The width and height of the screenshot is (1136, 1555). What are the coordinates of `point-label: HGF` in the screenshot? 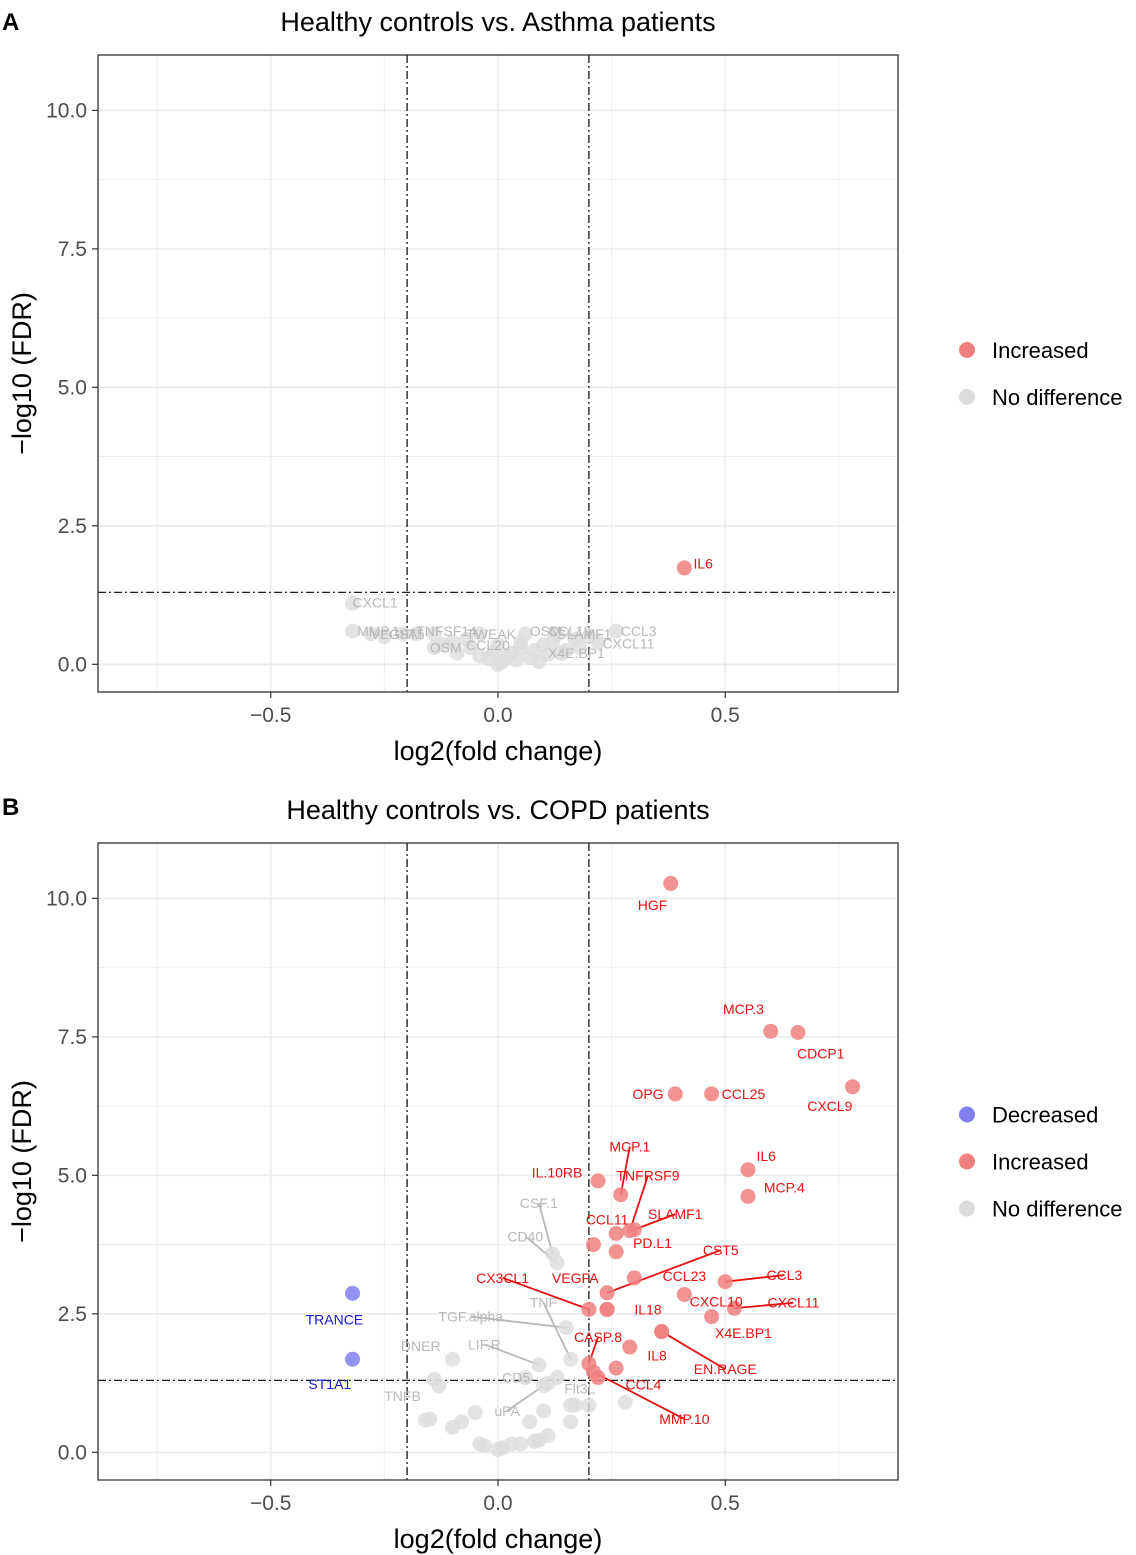 It's located at (653, 905).